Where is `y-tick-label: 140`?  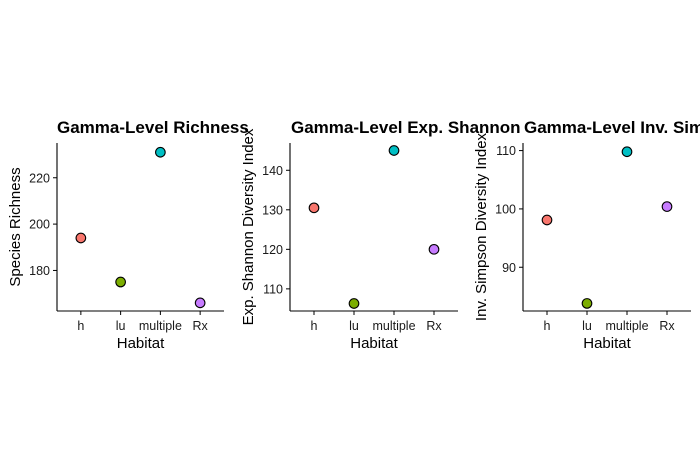
y-tick-label: 140 is located at coordinates (272, 171).